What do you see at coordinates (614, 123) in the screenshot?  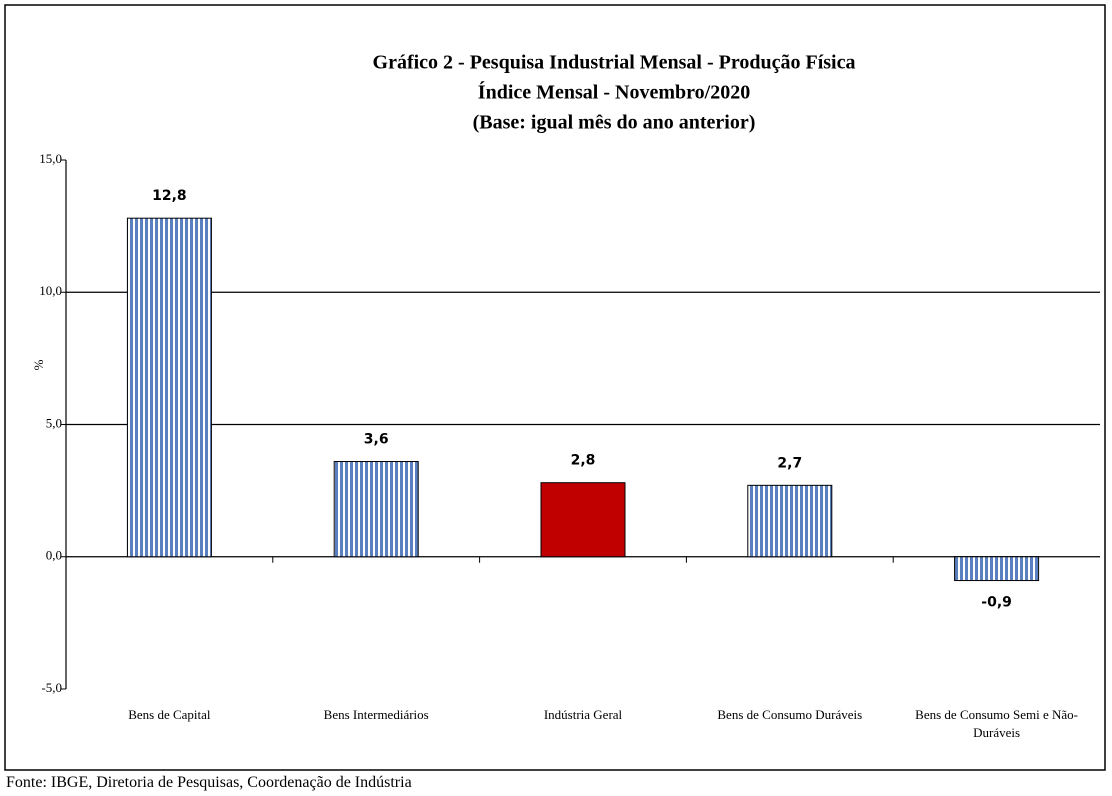 I see `chart-title: (Base: igual mês do ano anterior)` at bounding box center [614, 123].